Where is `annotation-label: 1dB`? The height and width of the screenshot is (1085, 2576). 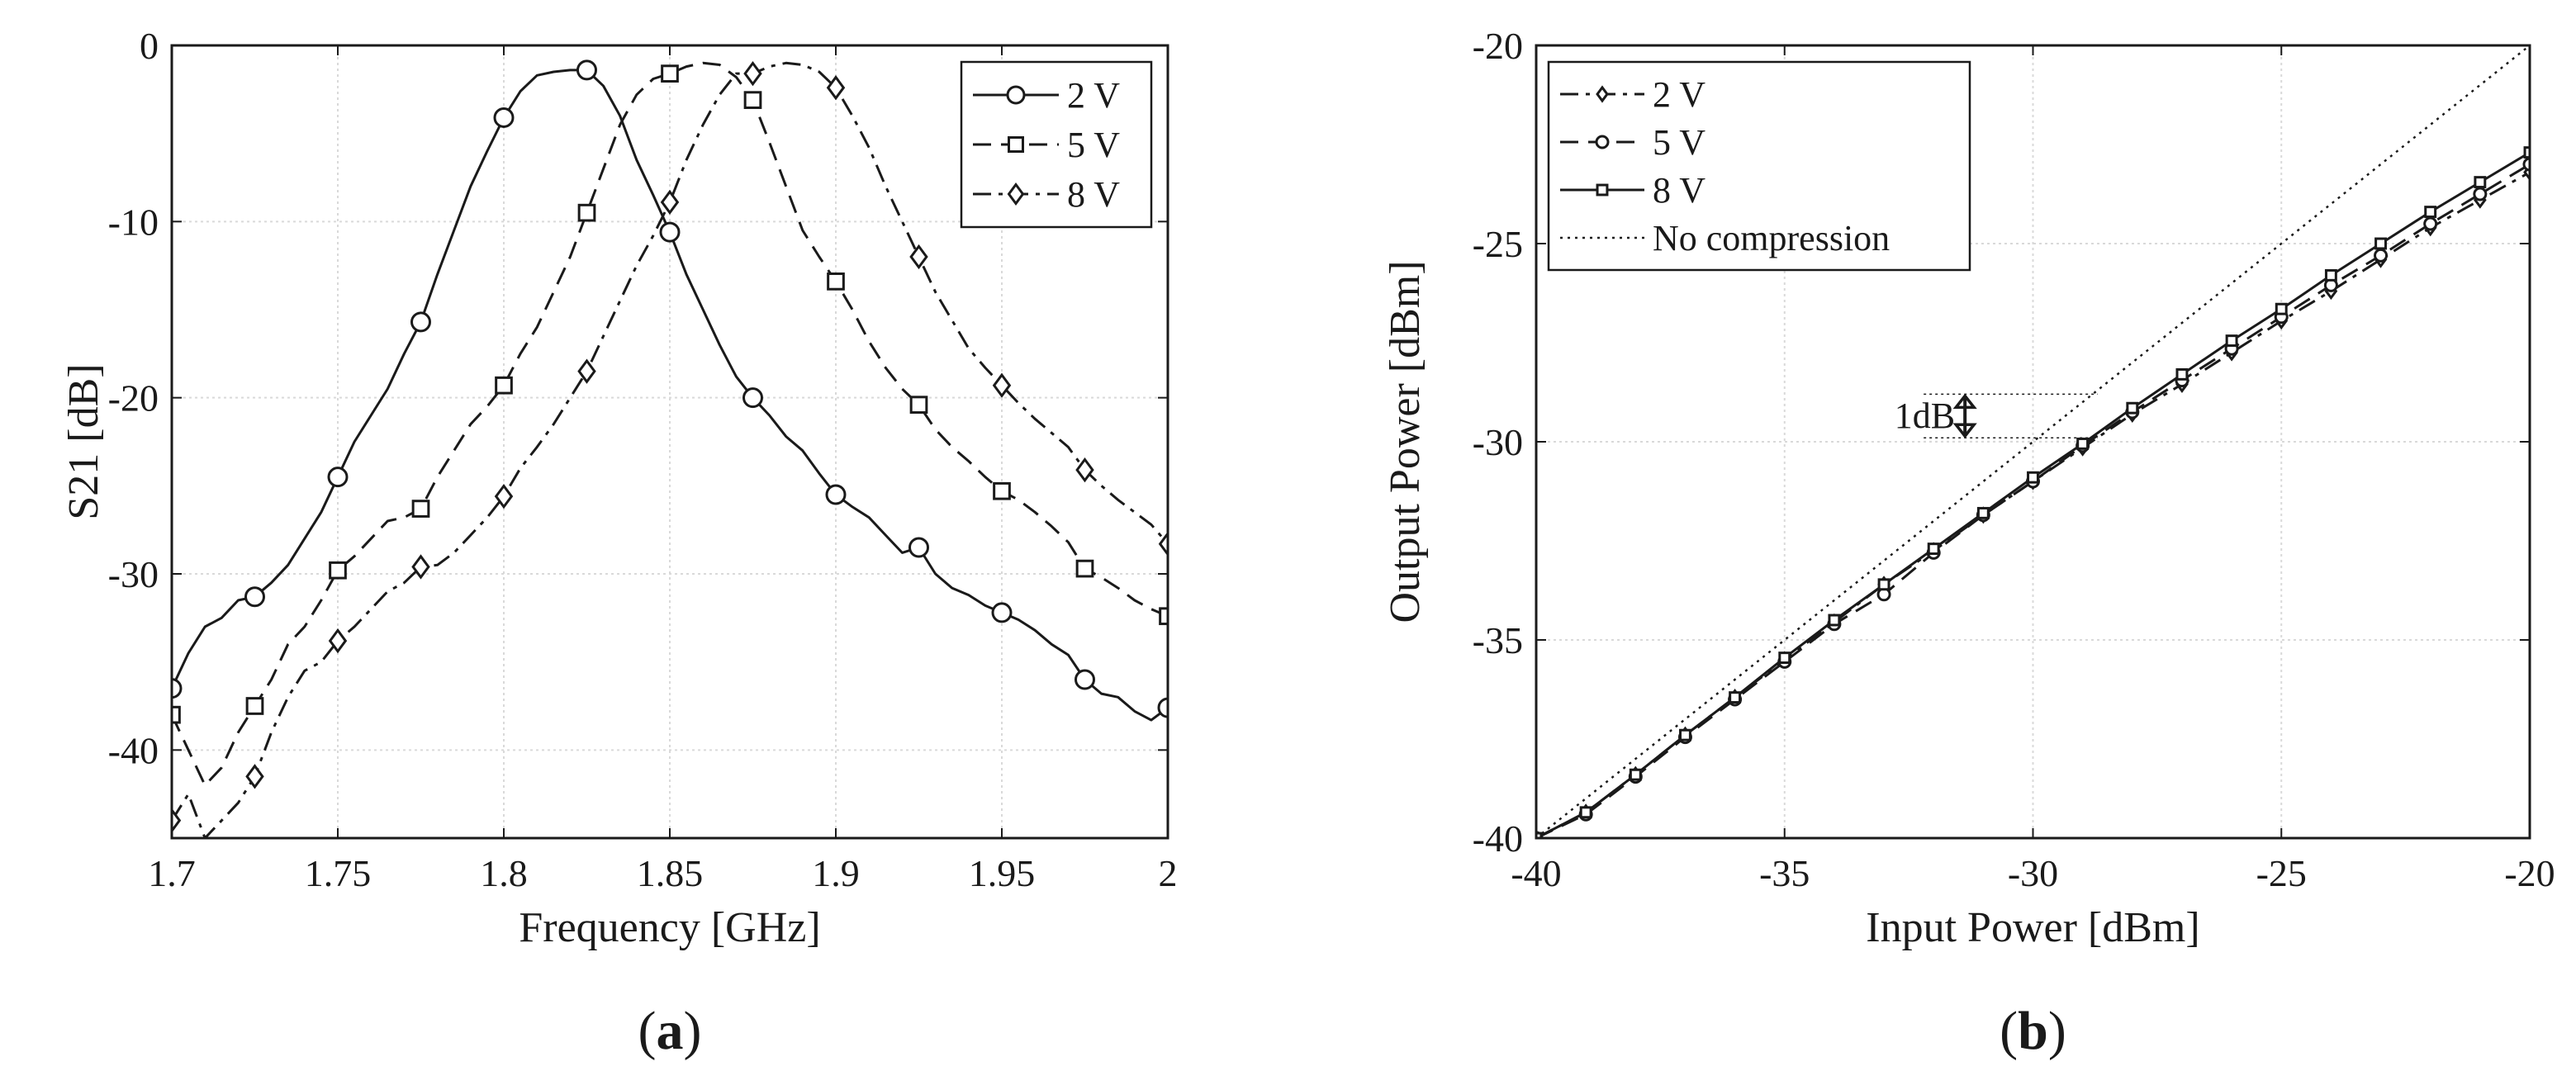 annotation-label: 1dB is located at coordinates (1925, 416).